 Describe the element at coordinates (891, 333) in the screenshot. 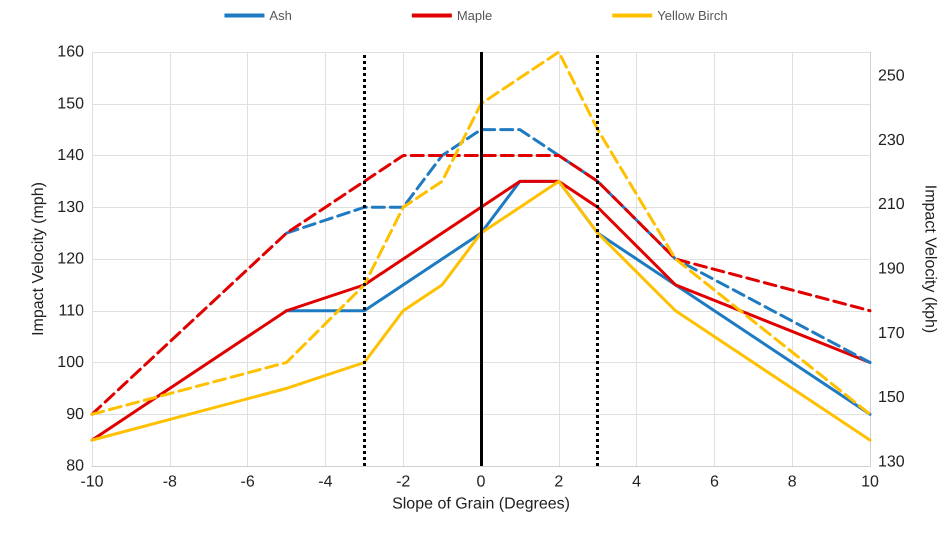

I see `y2-tick-label: 170` at that location.